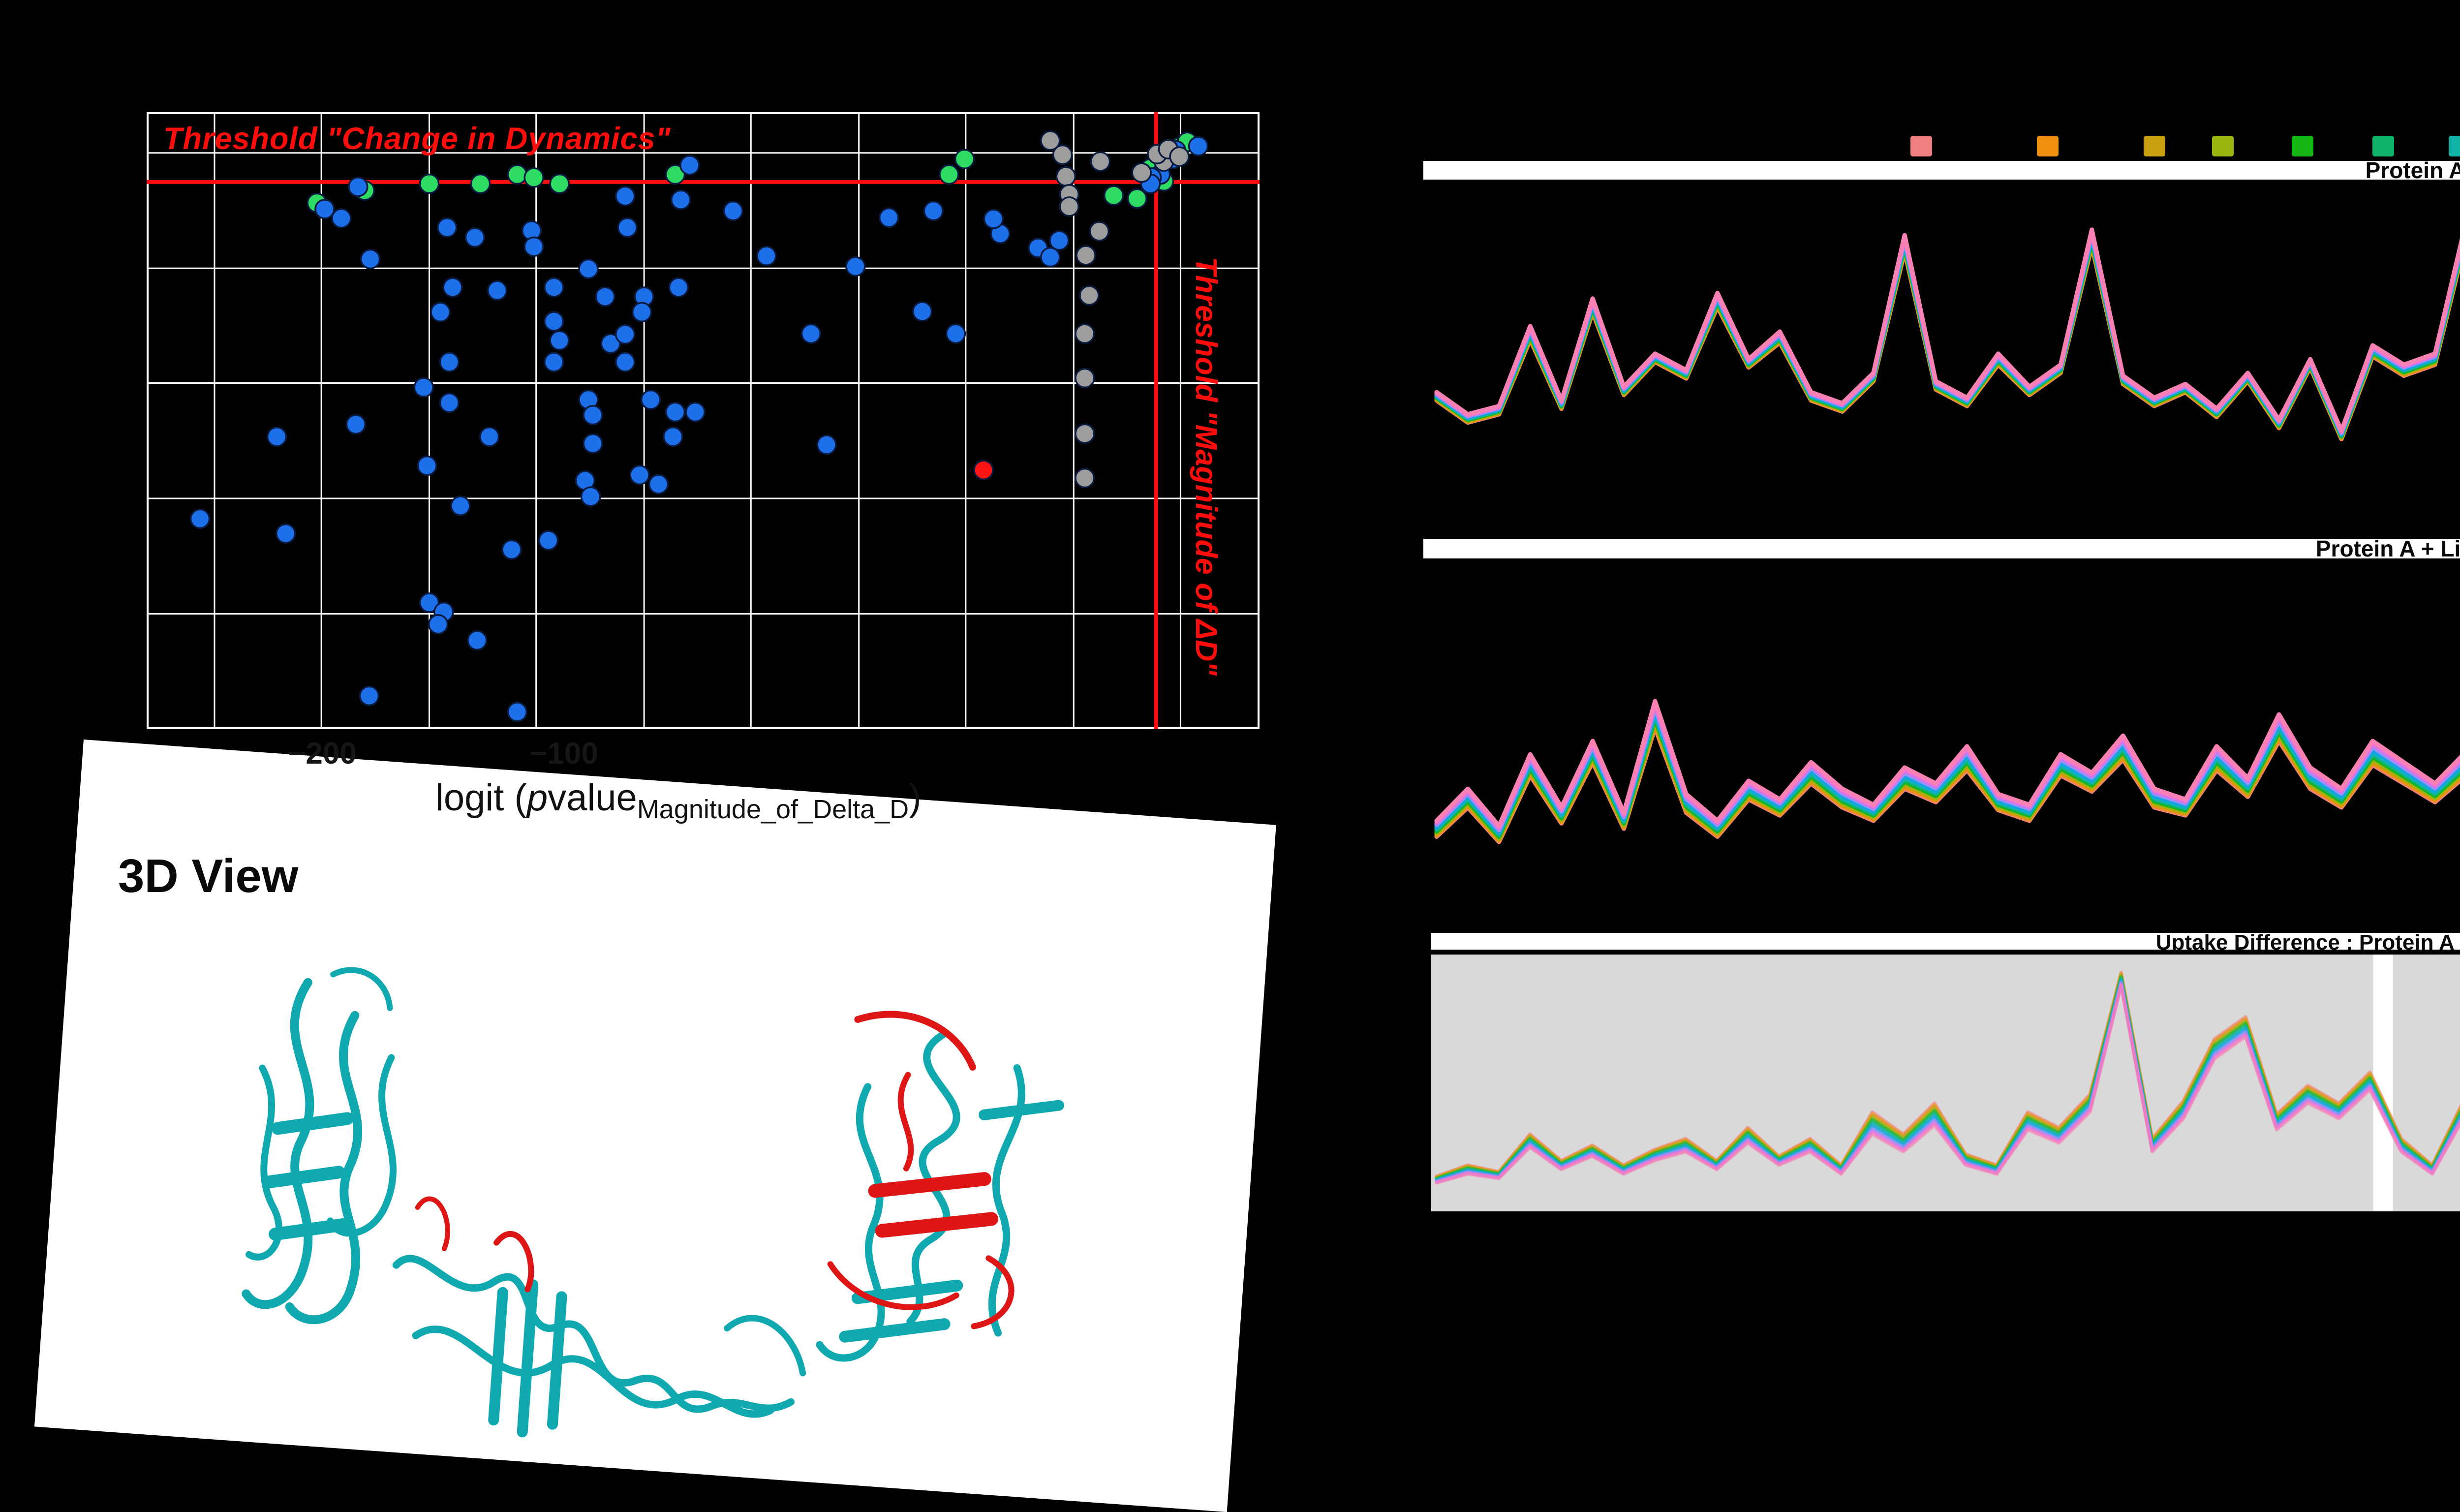  I want to click on threshold-magnitude-label: Threshold "Magnitude of ΔD", so click(1206, 466).